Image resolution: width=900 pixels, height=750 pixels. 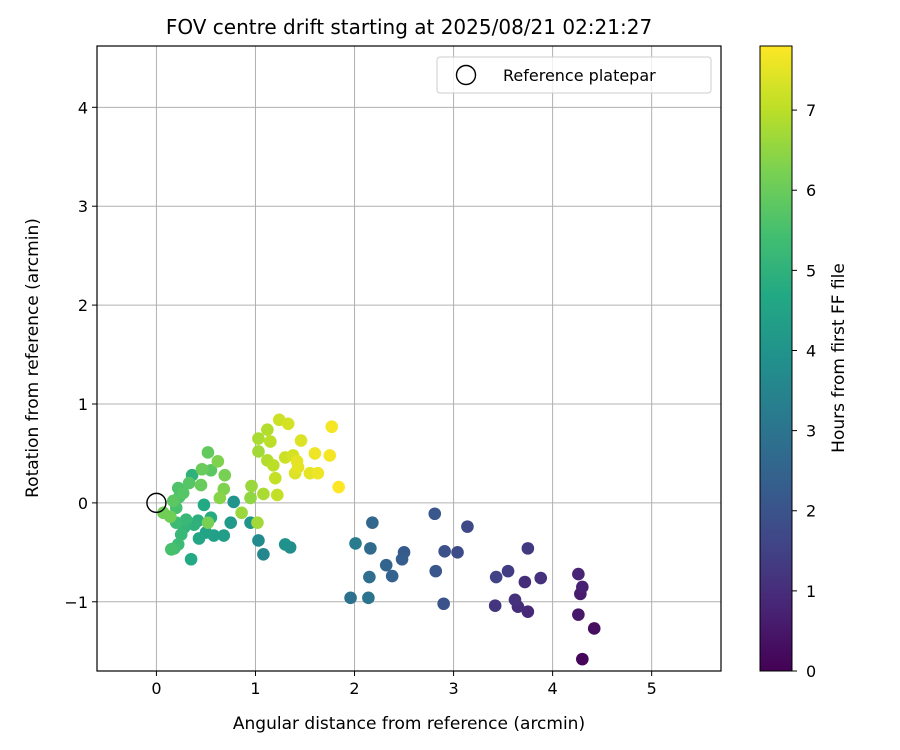 I want to click on legend: Reference platepar, so click(x=574, y=75).